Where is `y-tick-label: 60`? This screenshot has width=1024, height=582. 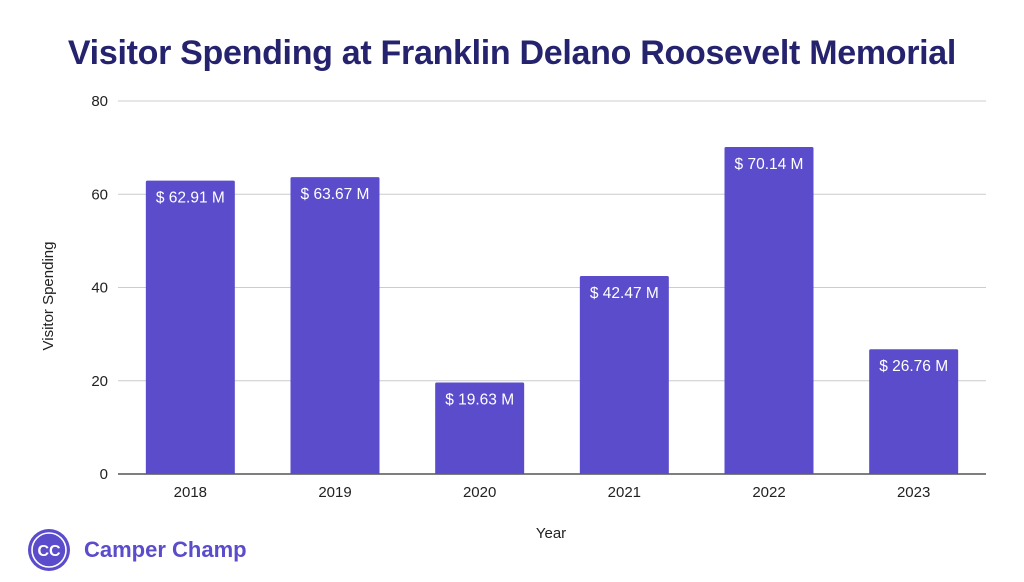 y-tick-label: 60 is located at coordinates (99, 194).